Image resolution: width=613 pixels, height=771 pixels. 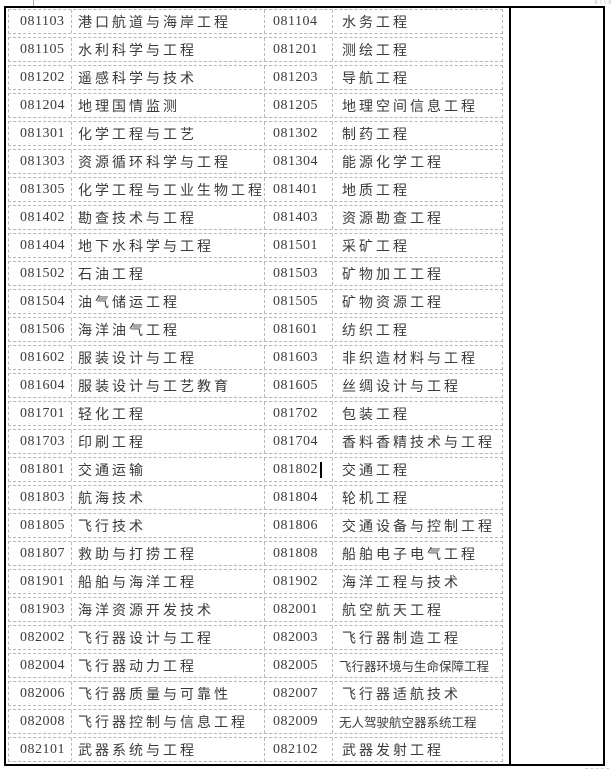 What do you see at coordinates (168, 385) in the screenshot?
I see `major-name-cell-left: 服装设计与工艺教育` at bounding box center [168, 385].